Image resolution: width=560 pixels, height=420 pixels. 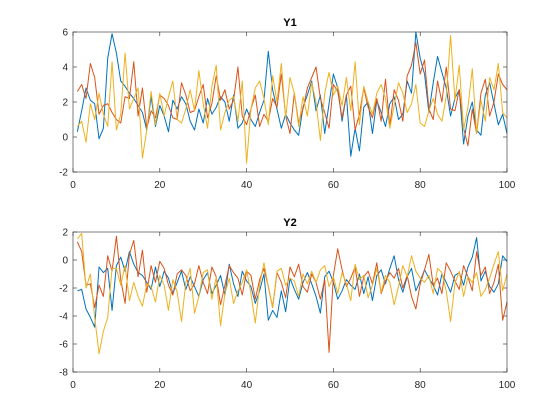 What do you see at coordinates (247, 185) in the screenshot?
I see `plot-1-x-tick-label: 40` at bounding box center [247, 185].